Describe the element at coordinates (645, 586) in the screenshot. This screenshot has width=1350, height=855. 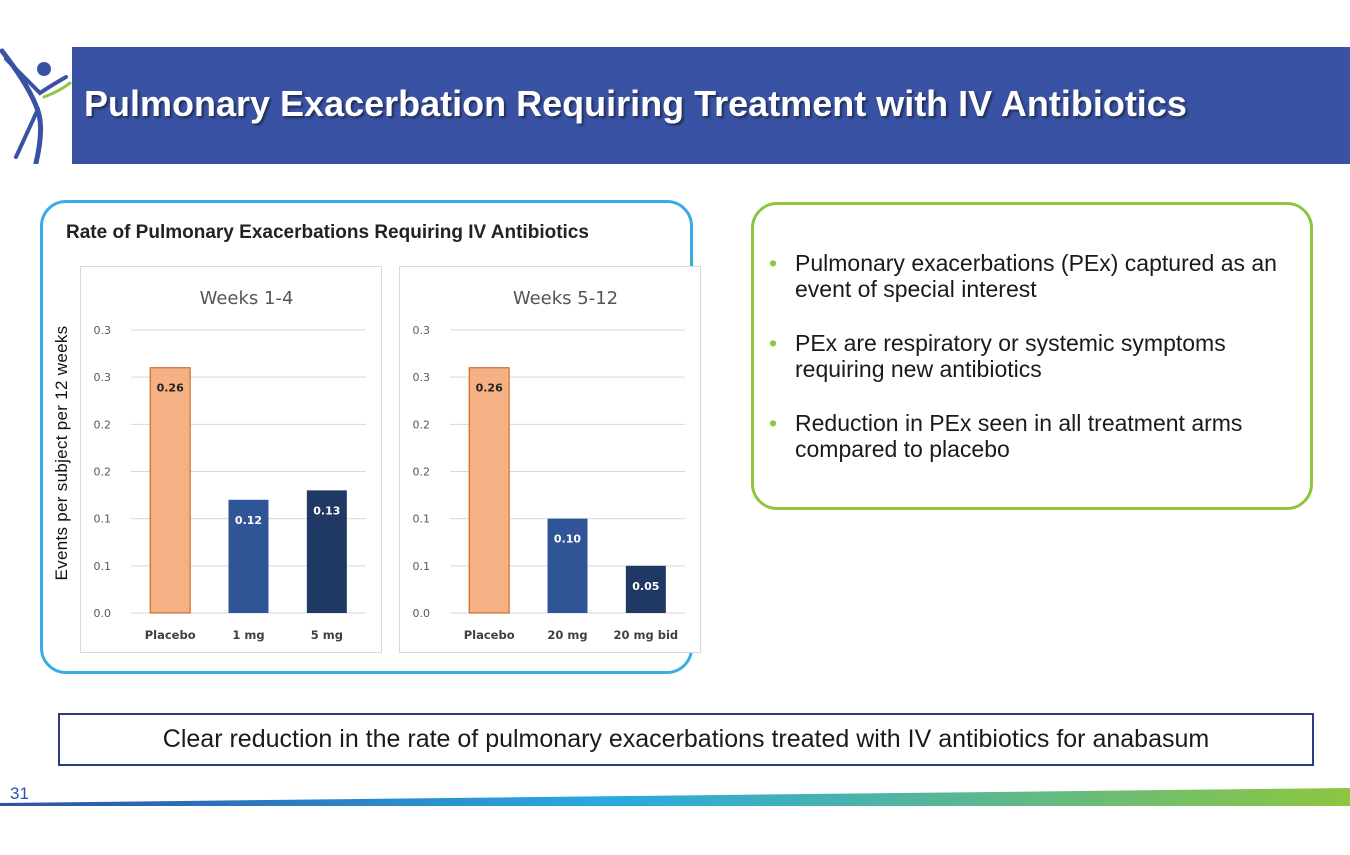
I see `bar-data-label: 0.05` at that location.